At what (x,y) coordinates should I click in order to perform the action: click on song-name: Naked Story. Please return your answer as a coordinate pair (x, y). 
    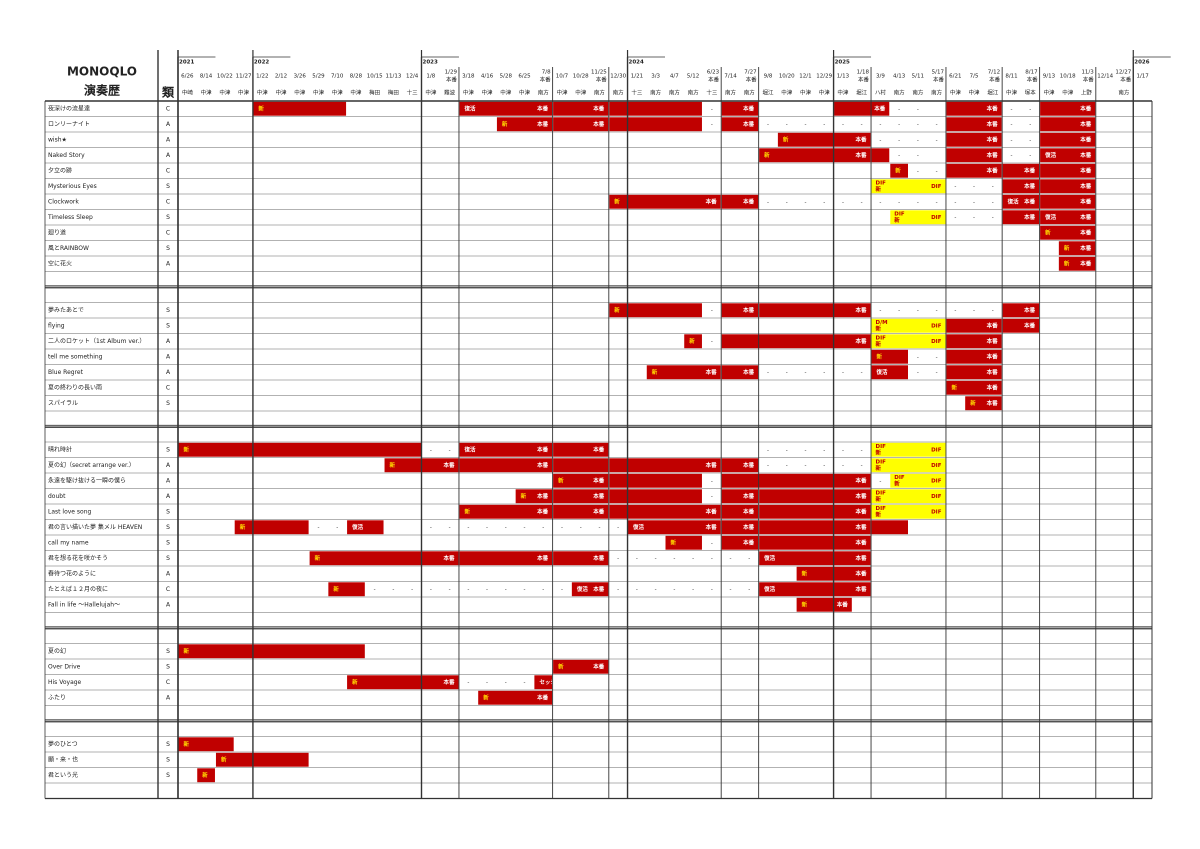
    Looking at the image, I should click on (66, 155).